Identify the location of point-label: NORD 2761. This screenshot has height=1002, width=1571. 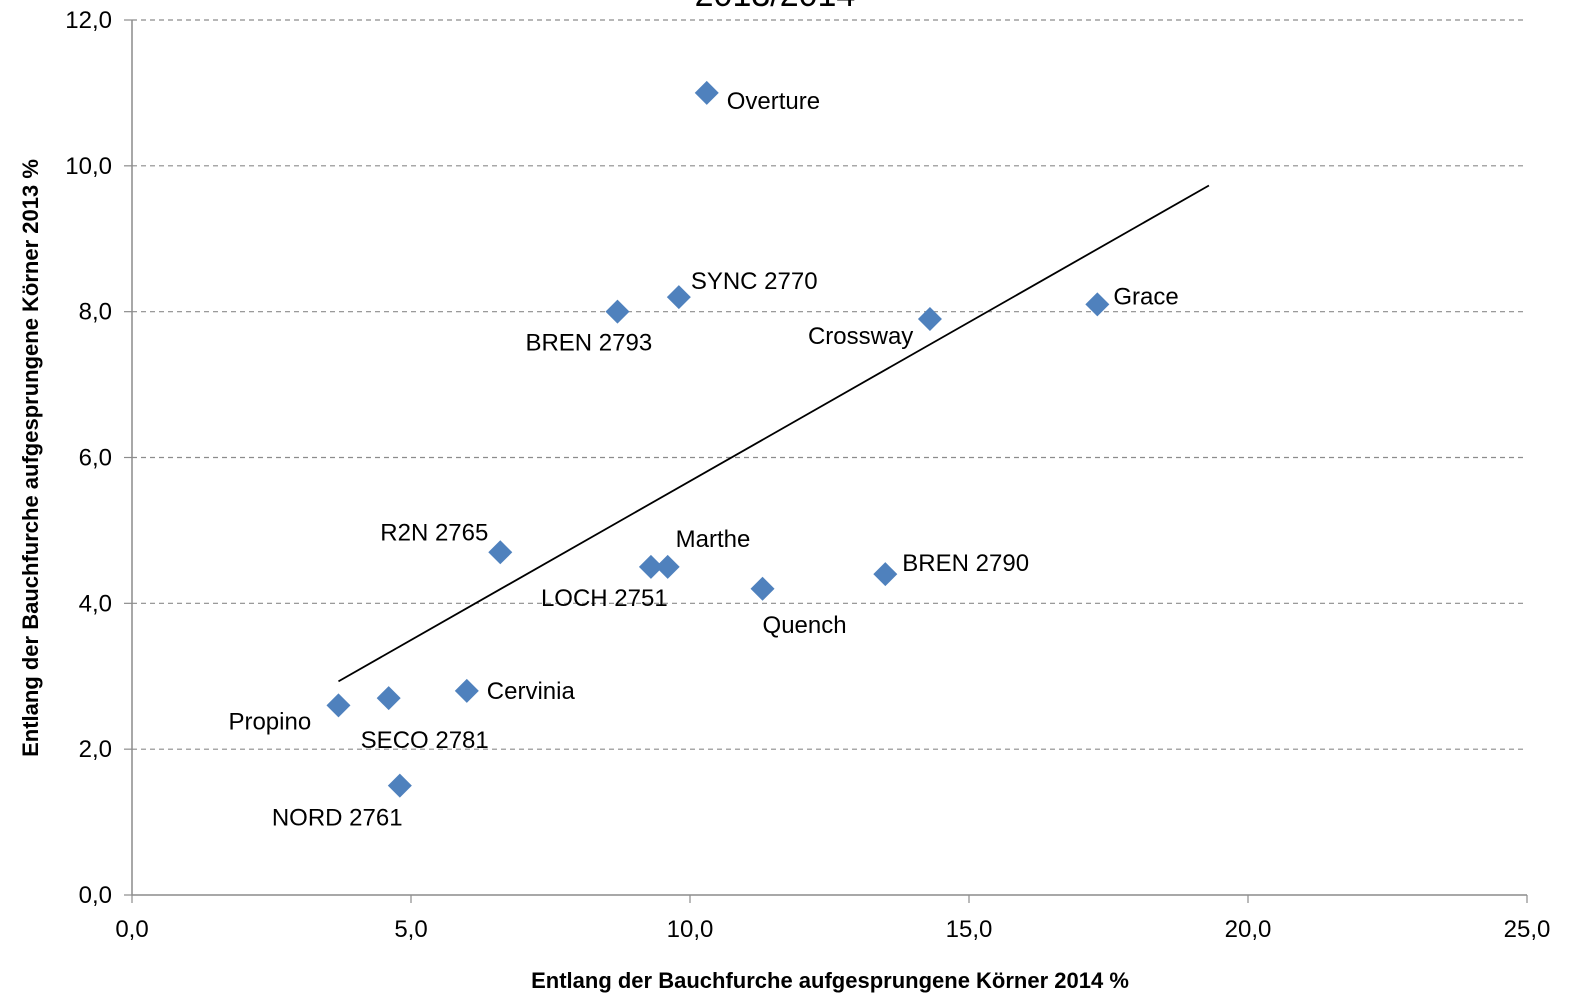
(337, 818).